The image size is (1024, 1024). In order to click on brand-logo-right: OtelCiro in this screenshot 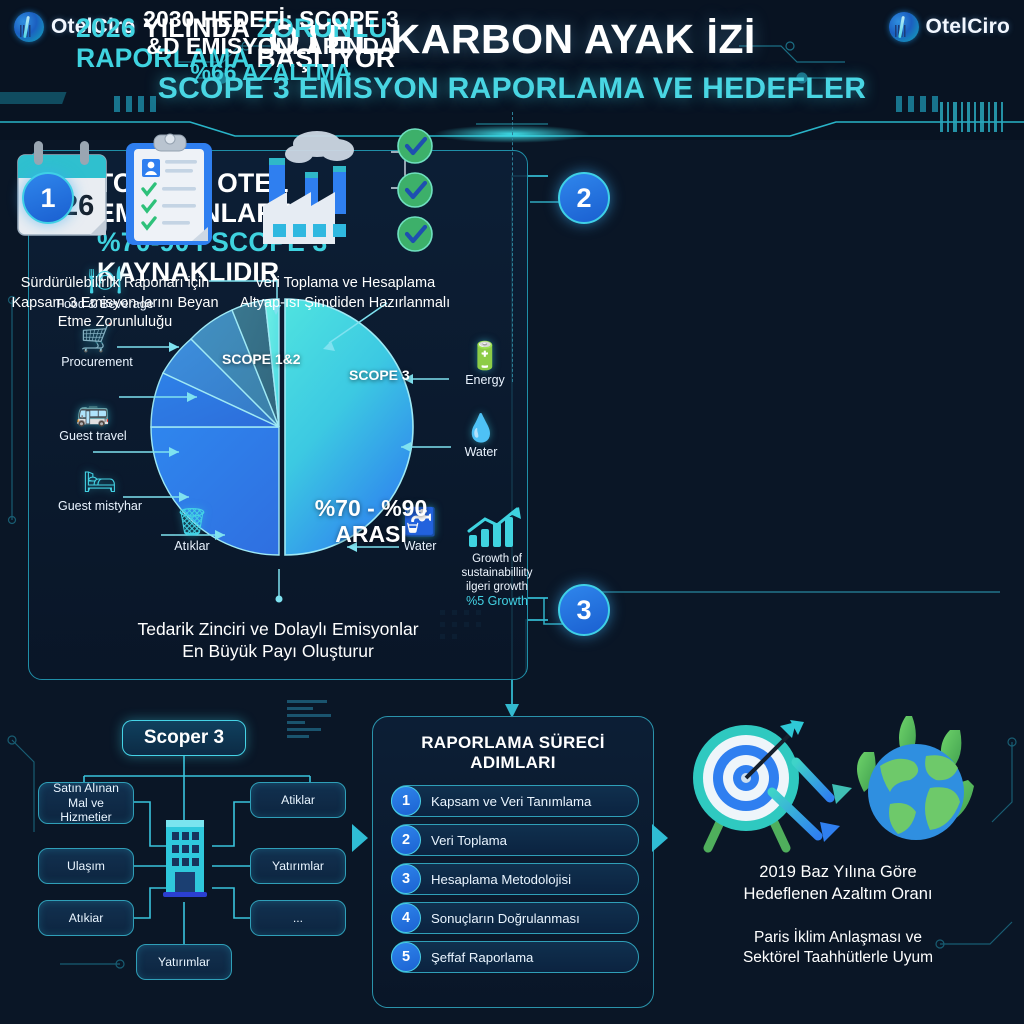, I will do `click(949, 27)`.